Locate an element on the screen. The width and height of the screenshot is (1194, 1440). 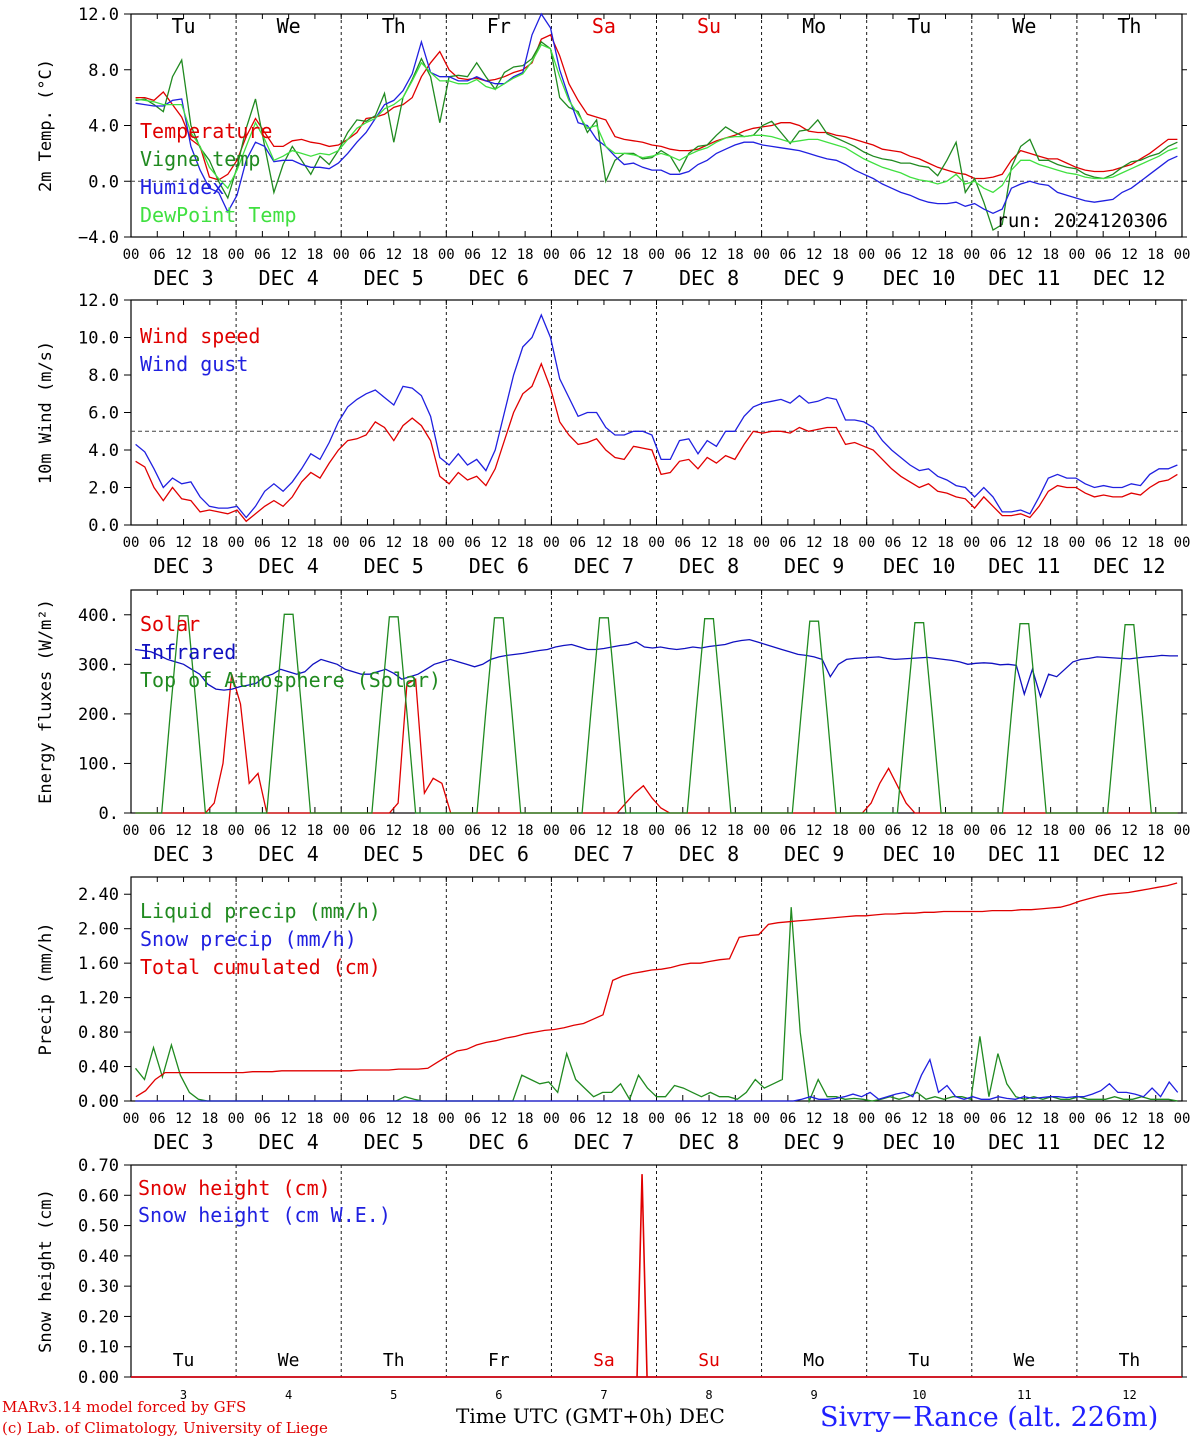
weekday-label: Sa is located at coordinates (604, 26).